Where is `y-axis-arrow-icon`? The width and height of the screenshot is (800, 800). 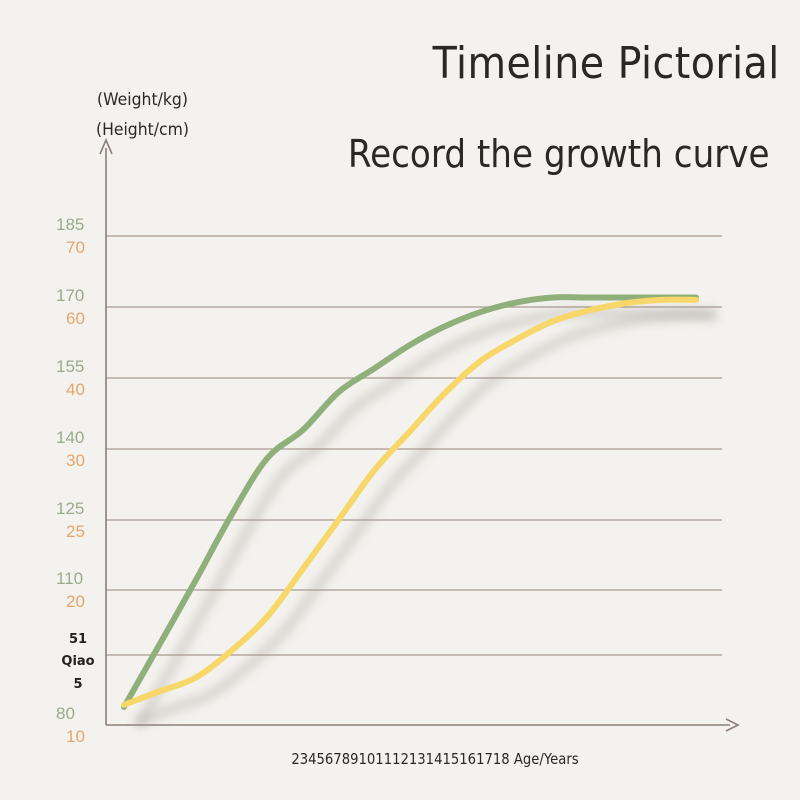 y-axis-arrow-icon is located at coordinates (106, 146).